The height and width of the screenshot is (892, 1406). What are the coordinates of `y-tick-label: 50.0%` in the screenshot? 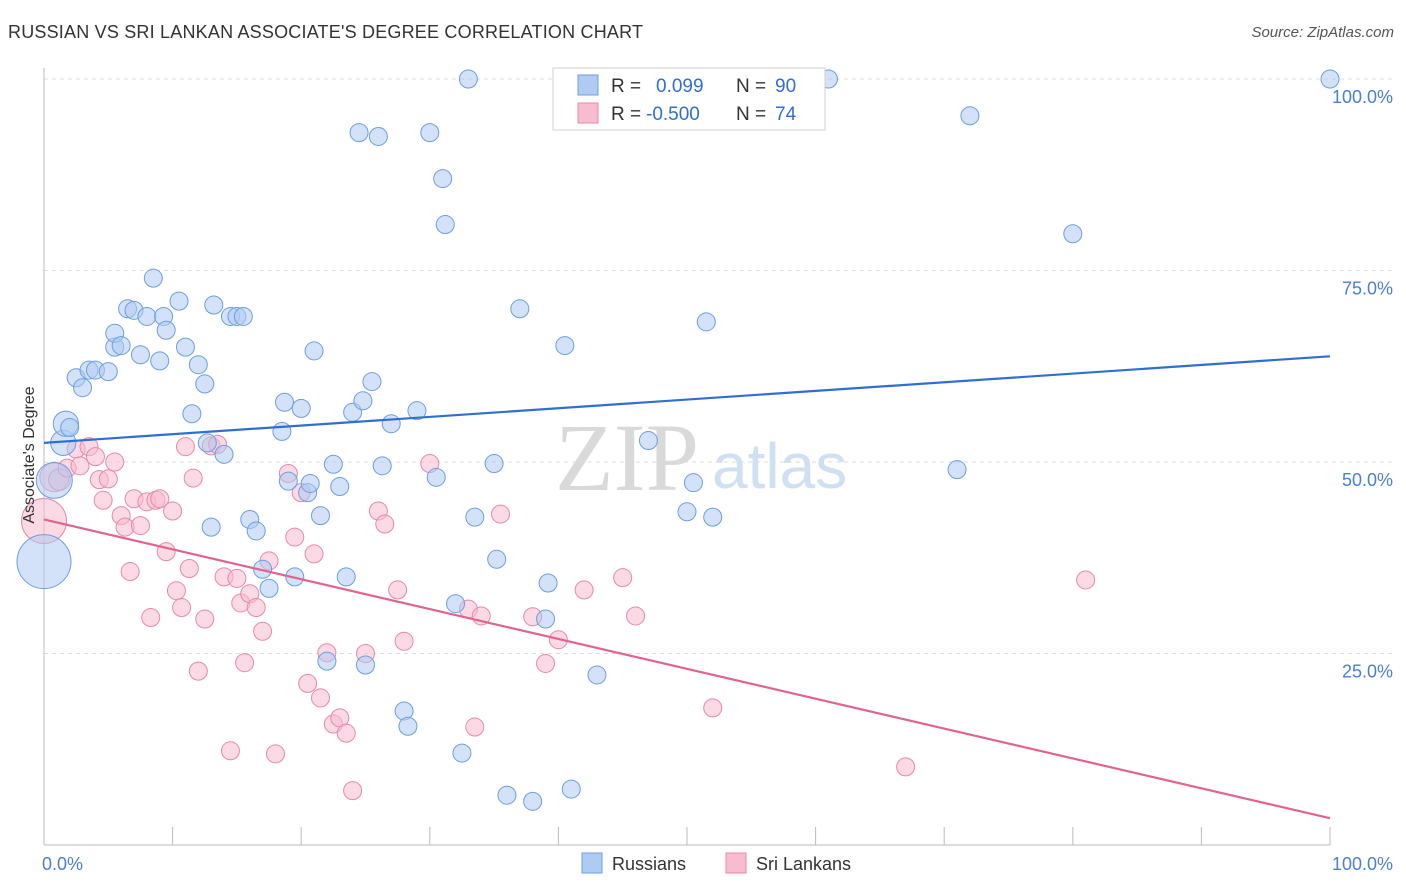 It's located at (1367, 480).